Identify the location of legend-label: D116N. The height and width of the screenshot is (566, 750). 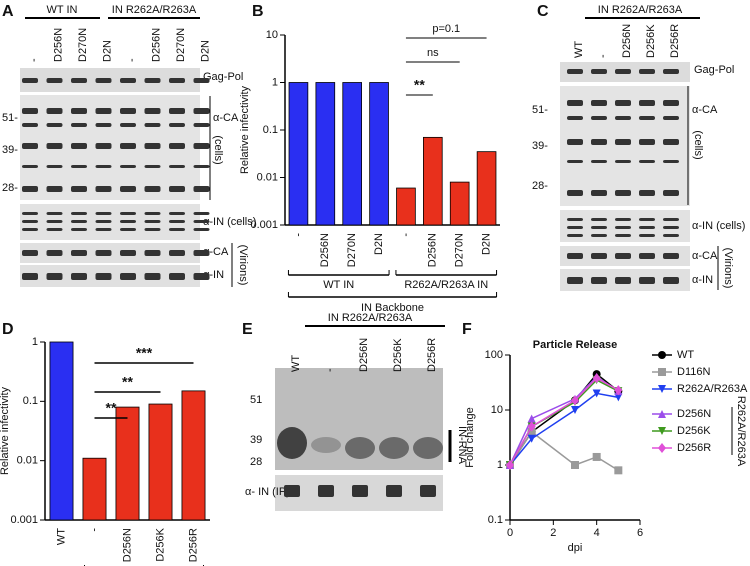
(693, 372).